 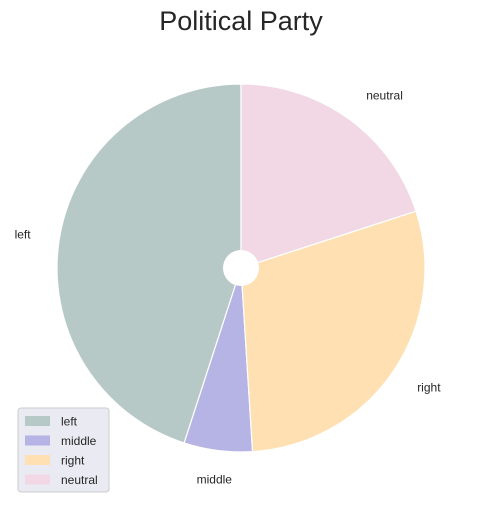 I want to click on legend-label-middle: middle, so click(x=79, y=441).